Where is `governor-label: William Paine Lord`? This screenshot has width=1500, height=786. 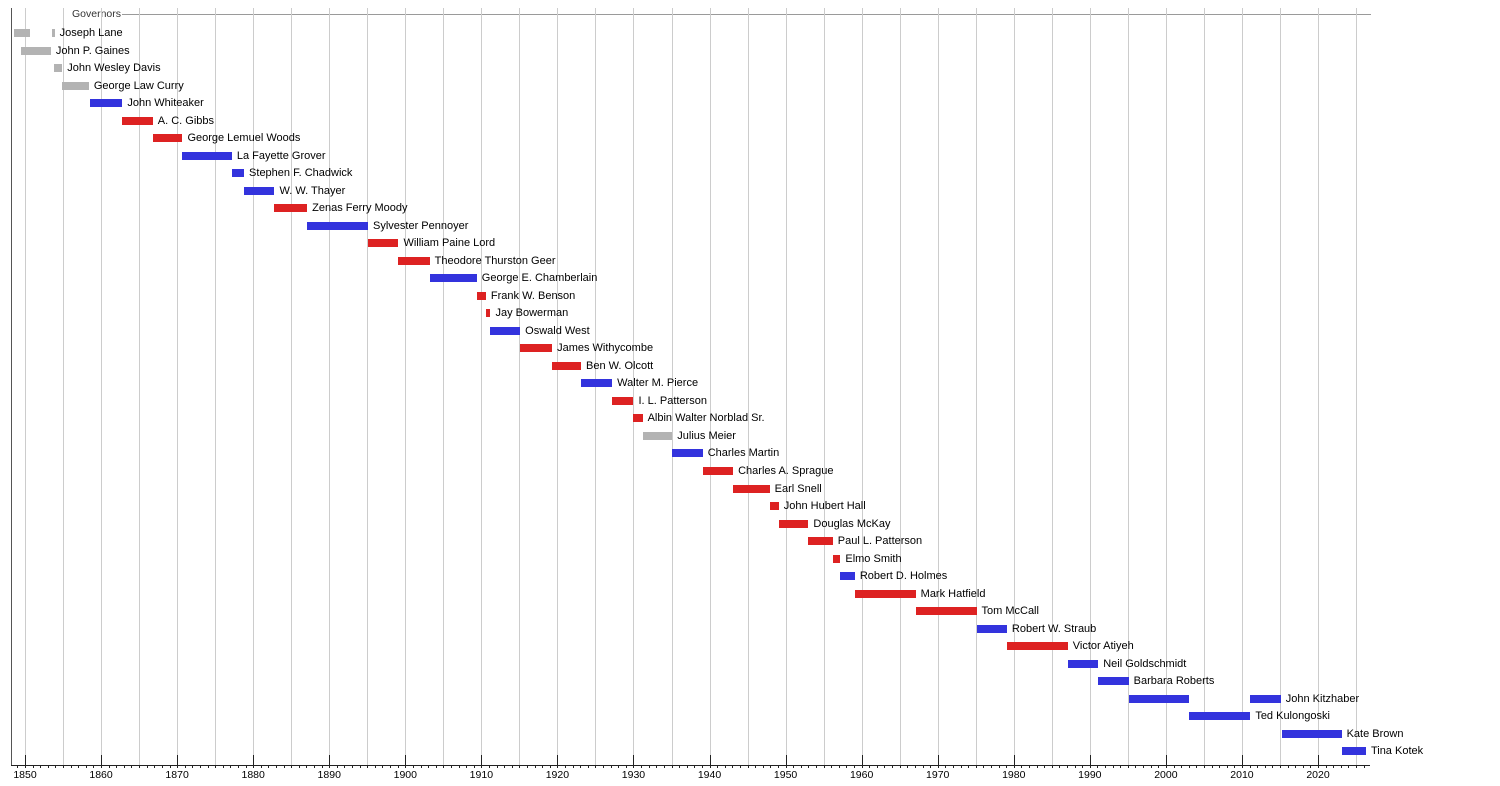 governor-label: William Paine Lord is located at coordinates (449, 243).